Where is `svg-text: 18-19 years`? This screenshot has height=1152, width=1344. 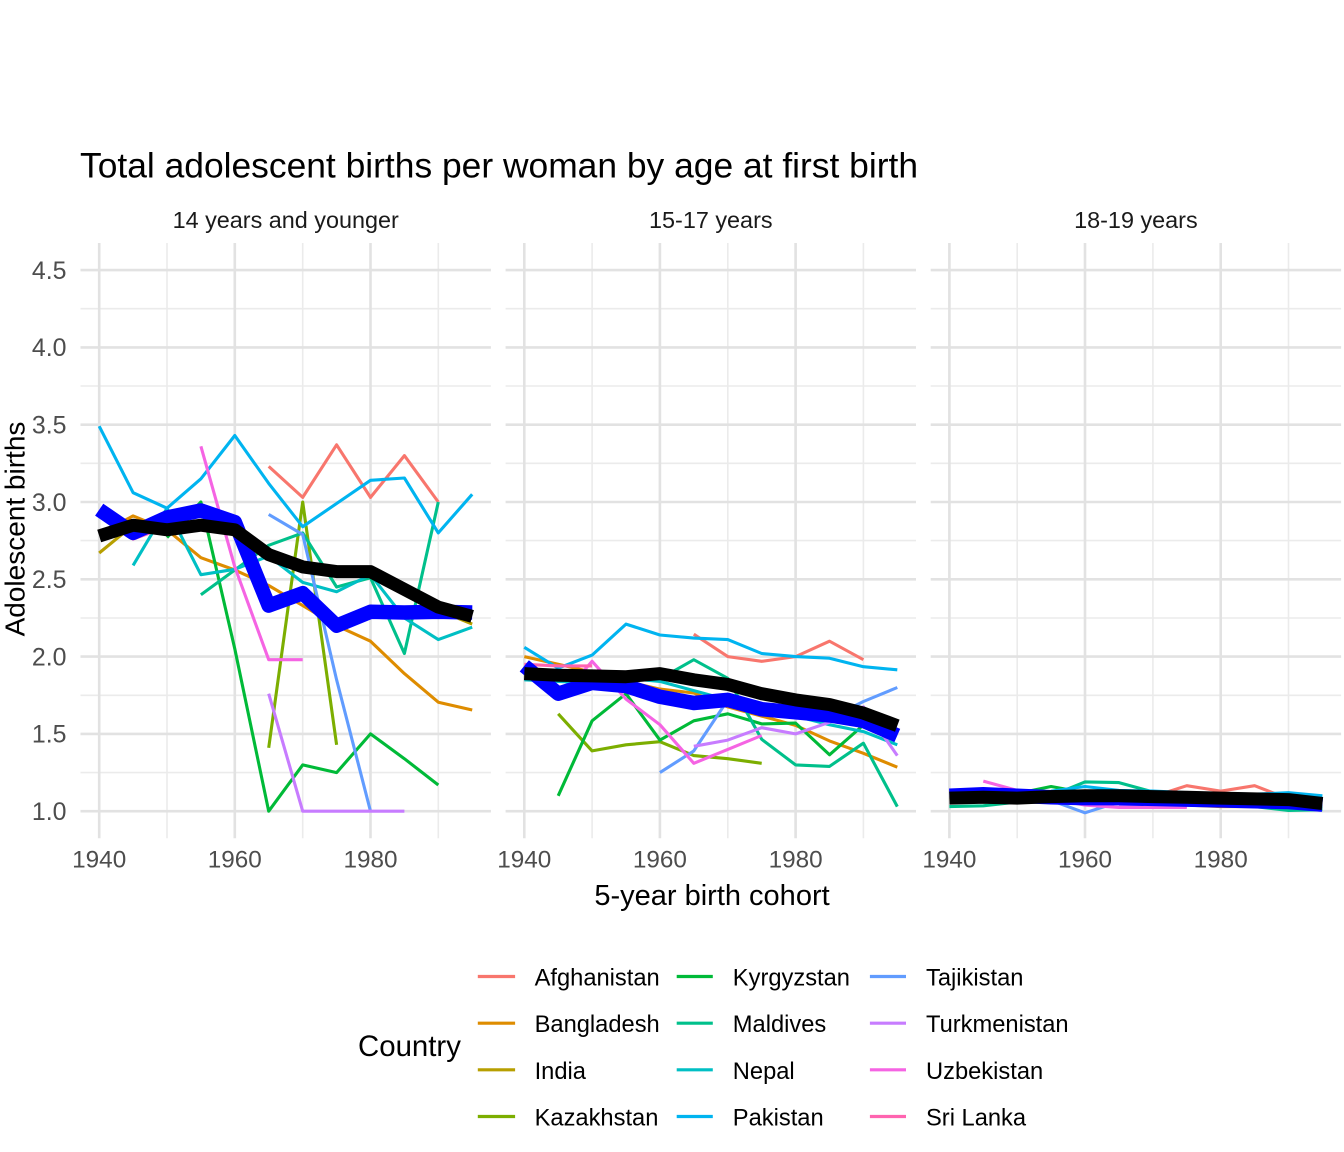
svg-text: 18-19 years is located at coordinates (1136, 220).